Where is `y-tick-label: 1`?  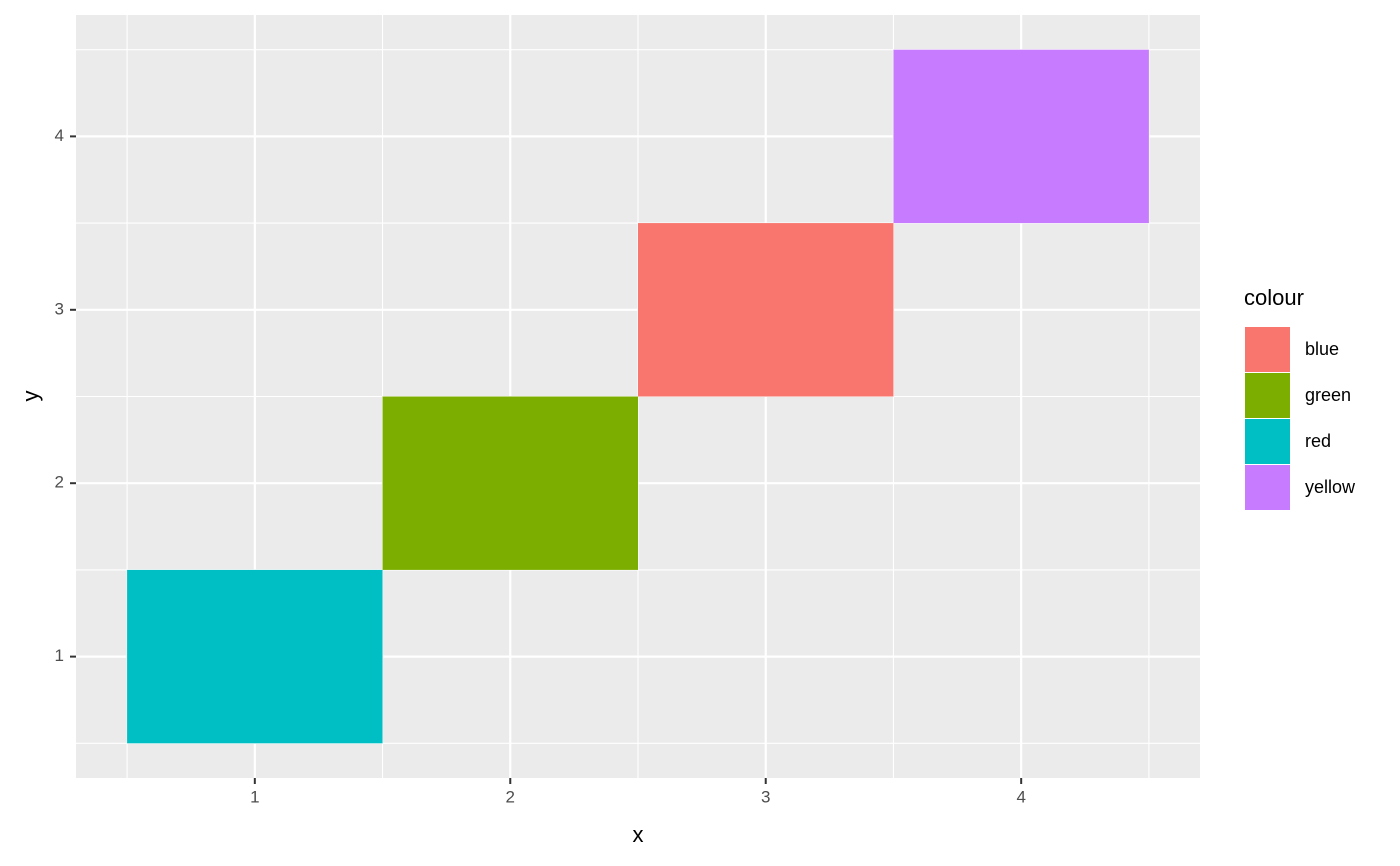
y-tick-label: 1 is located at coordinates (59, 655).